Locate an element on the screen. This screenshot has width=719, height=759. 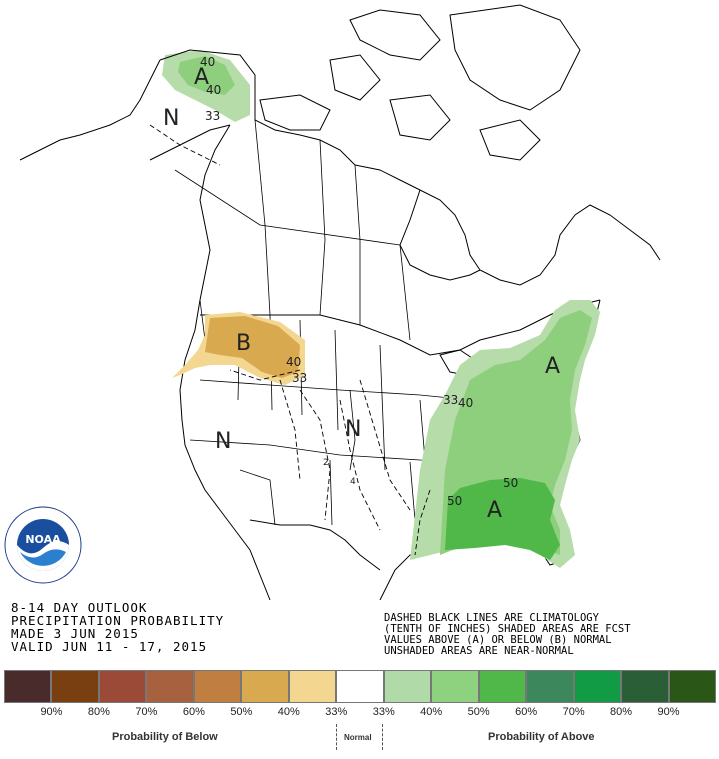
east-contour-33: 33 is located at coordinates (450, 400).